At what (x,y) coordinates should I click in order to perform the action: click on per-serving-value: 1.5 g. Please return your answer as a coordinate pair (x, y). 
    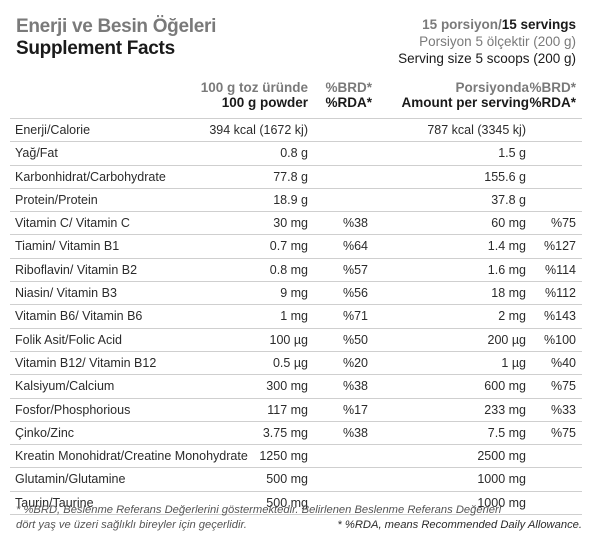
    Looking at the image, I should click on (512, 153).